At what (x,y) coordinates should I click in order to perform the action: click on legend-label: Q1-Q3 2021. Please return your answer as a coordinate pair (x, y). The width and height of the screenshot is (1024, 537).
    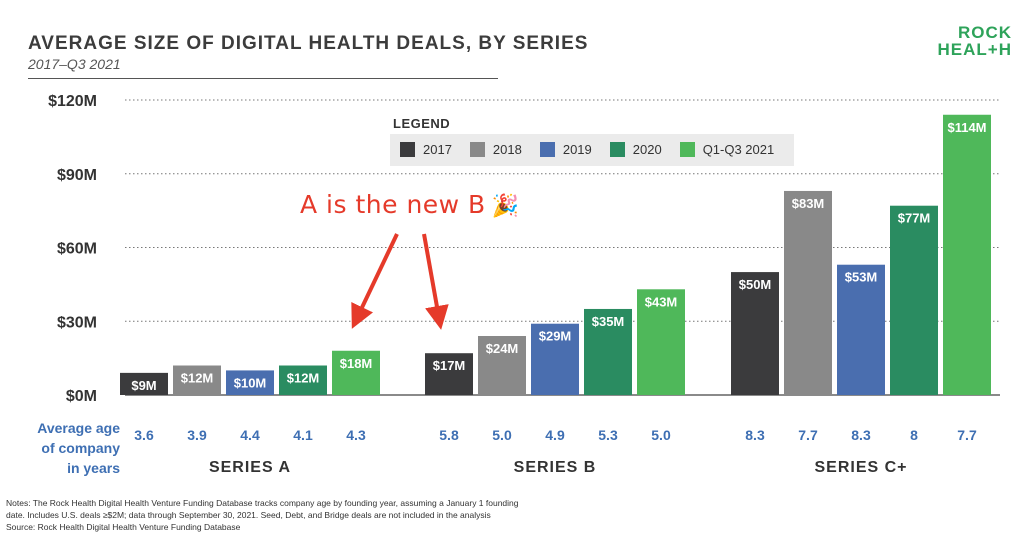
    Looking at the image, I should click on (738, 149).